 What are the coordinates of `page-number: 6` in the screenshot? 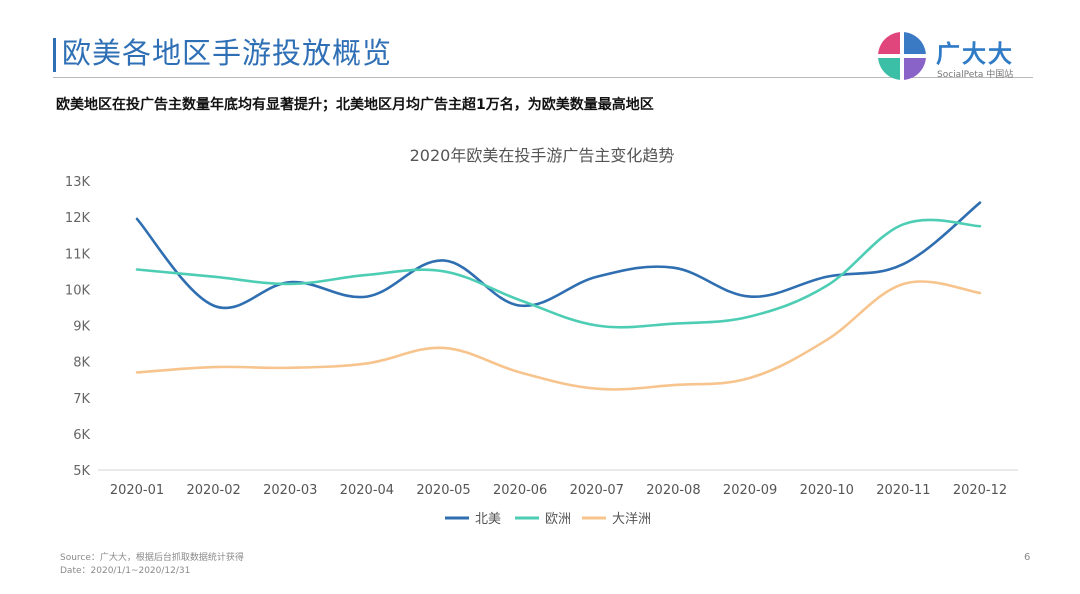 It's located at (1027, 557).